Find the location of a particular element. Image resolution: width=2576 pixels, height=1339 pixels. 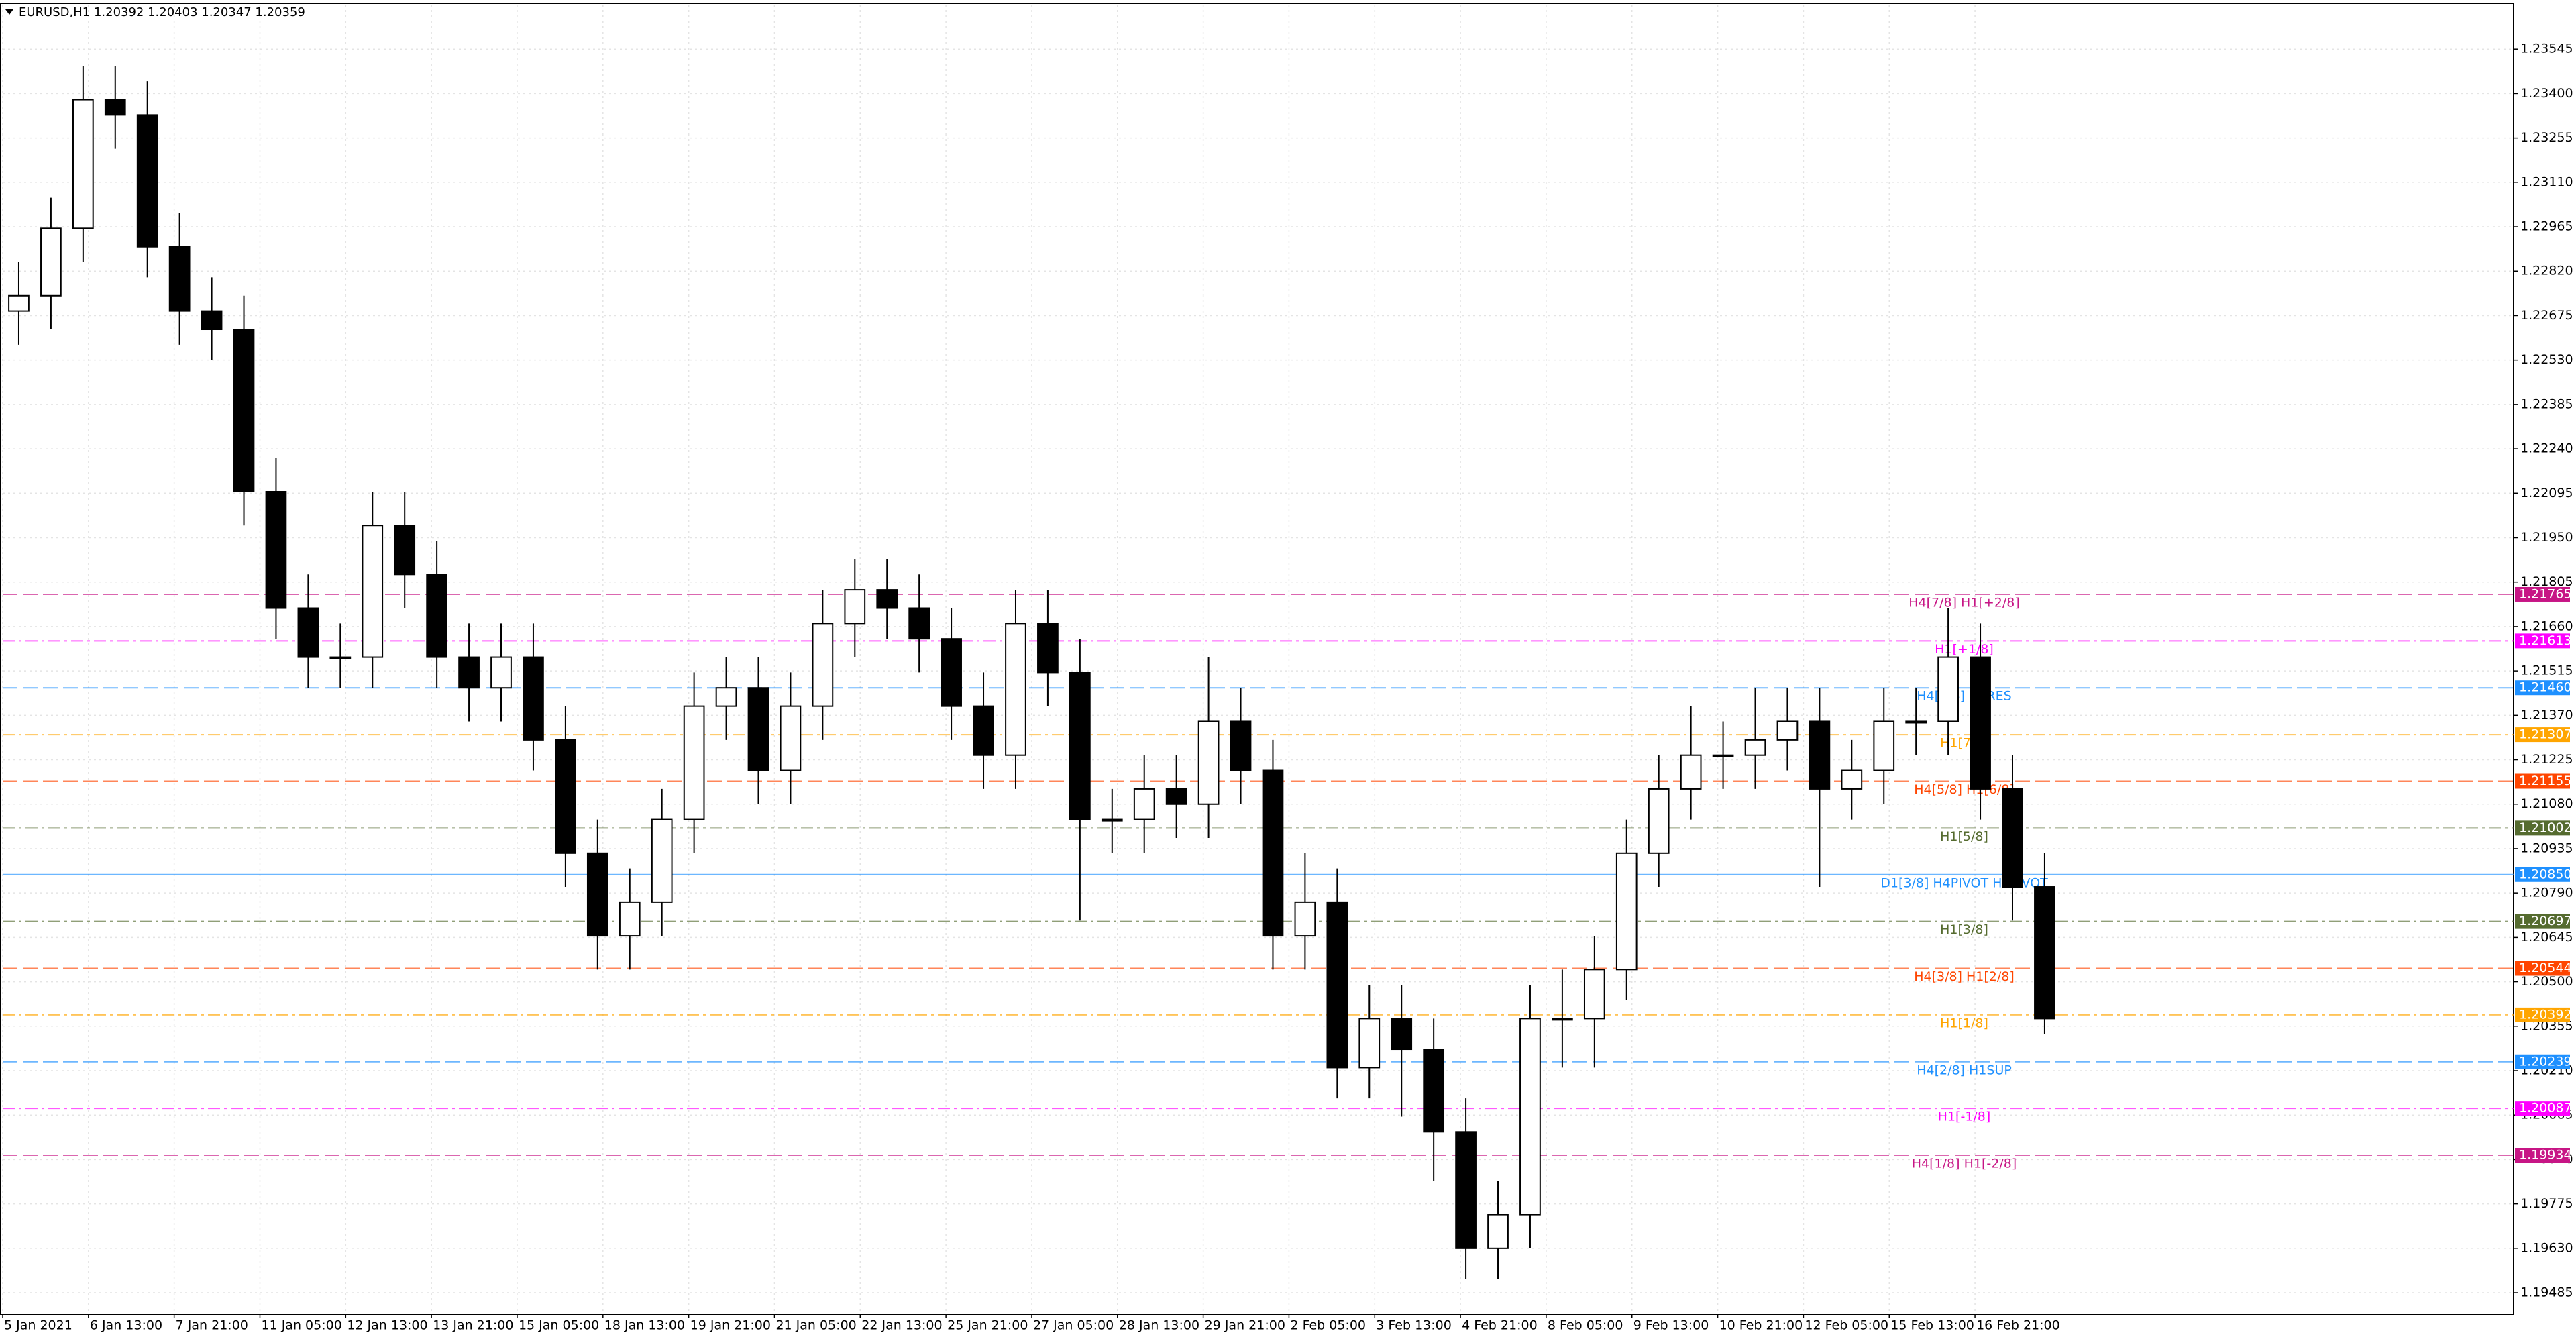

y-tick-label: 1.21370 is located at coordinates (2546, 715).